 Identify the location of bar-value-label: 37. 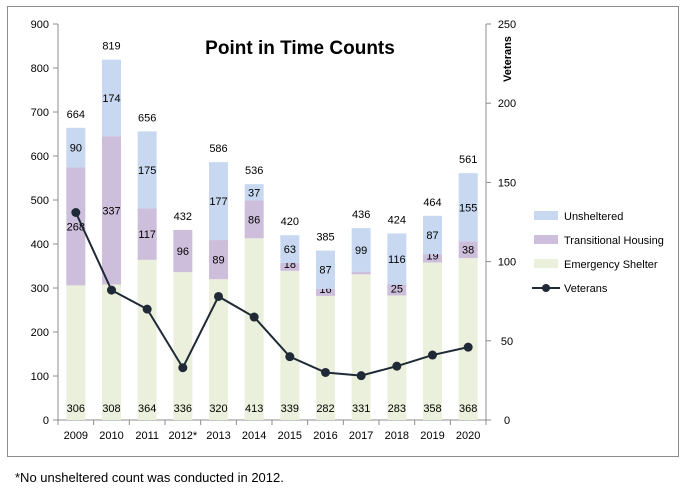
(254, 193).